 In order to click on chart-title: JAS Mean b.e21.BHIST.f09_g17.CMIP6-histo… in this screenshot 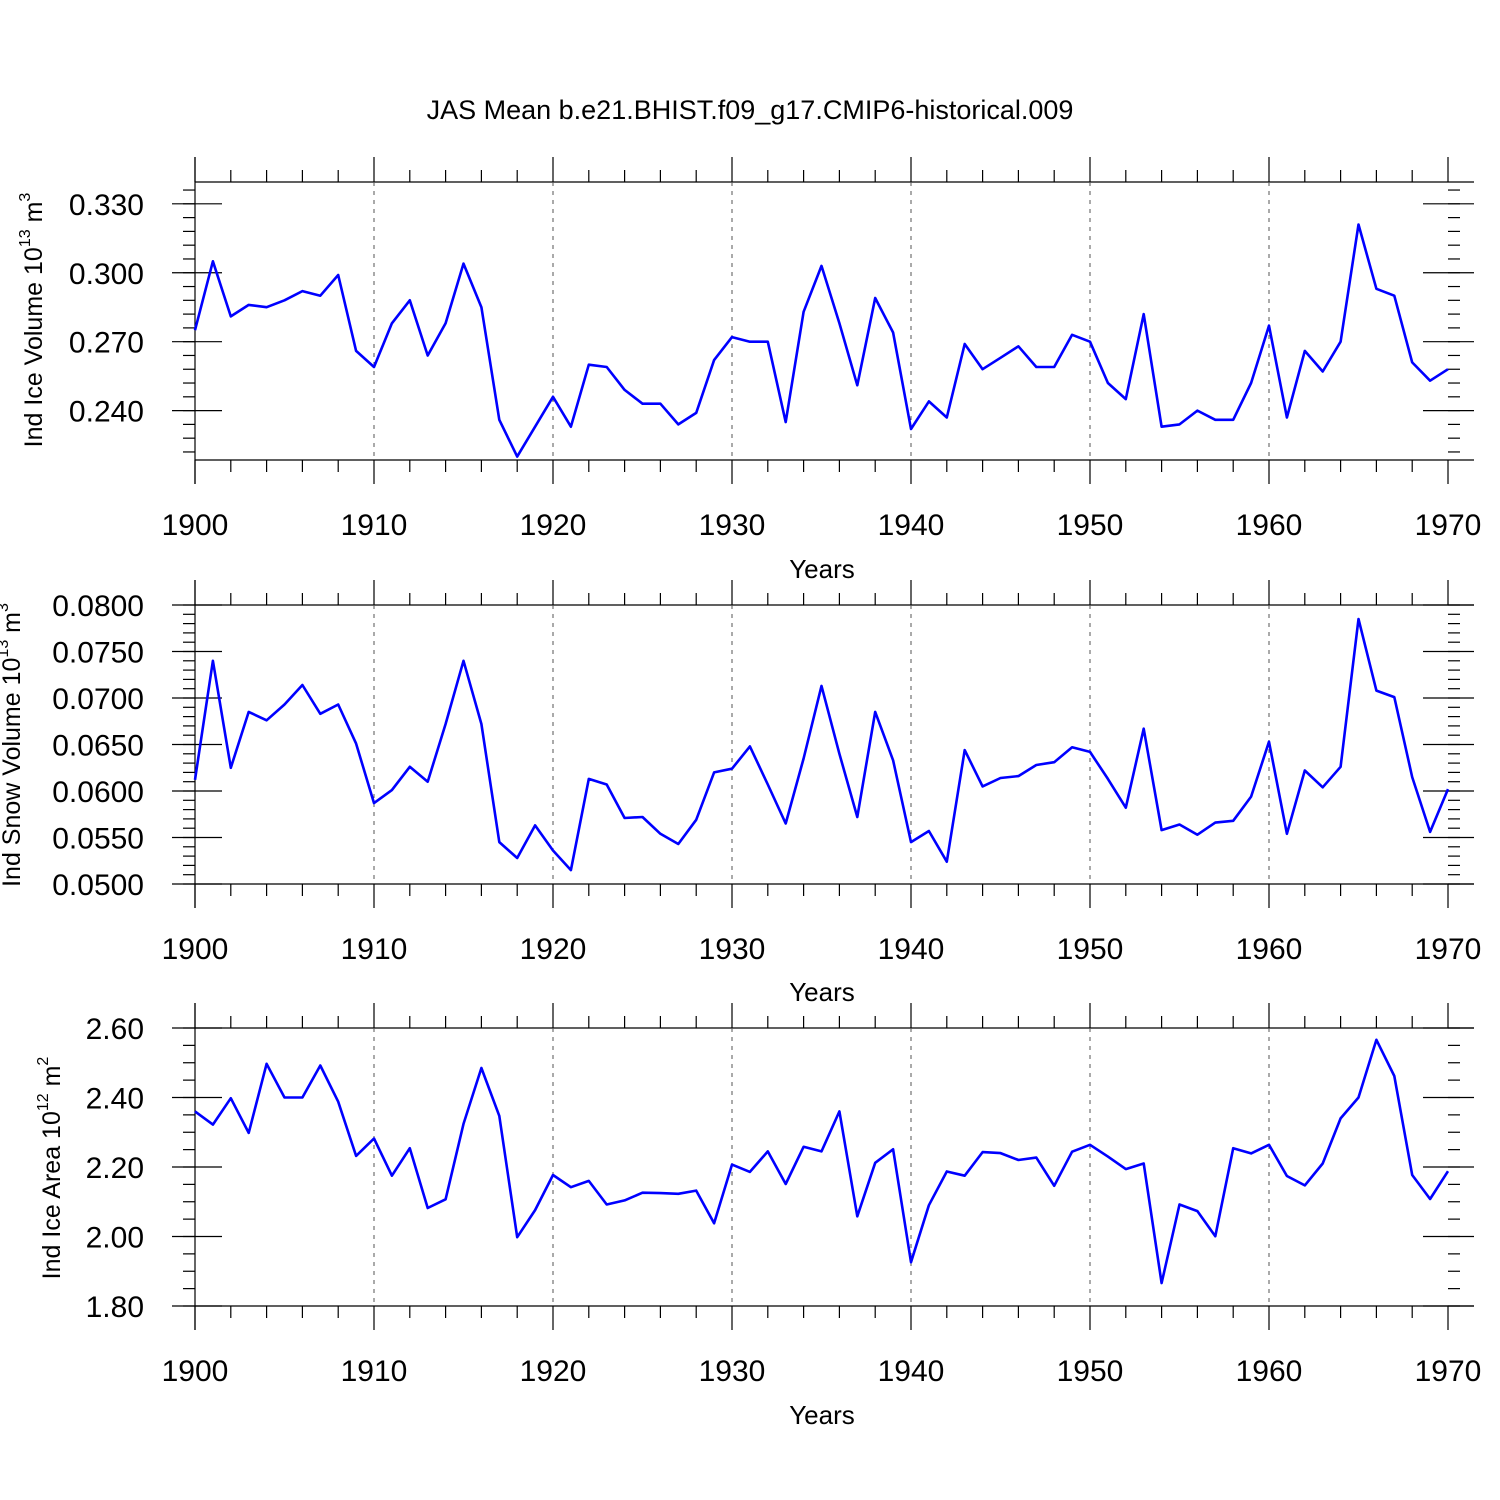, I will do `click(750, 110)`.